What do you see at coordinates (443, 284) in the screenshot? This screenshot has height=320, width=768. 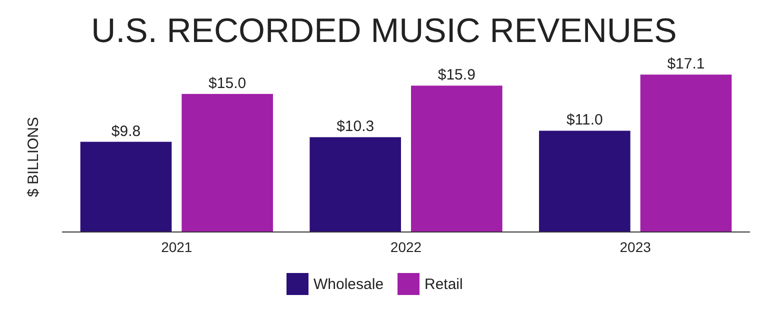 I see `legend-label: Retail` at bounding box center [443, 284].